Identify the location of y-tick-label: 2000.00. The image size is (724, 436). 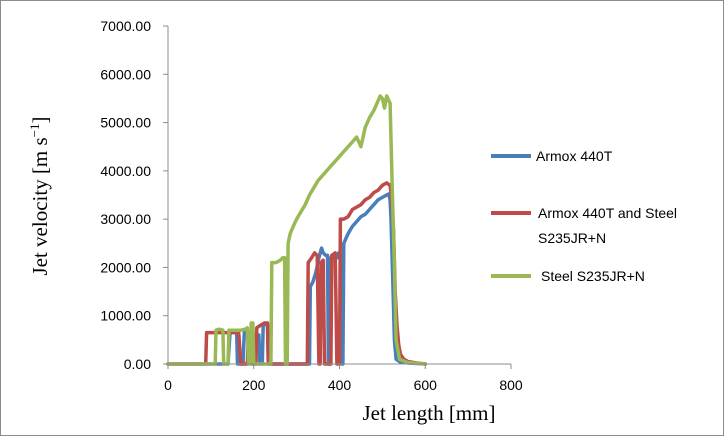
(125, 267).